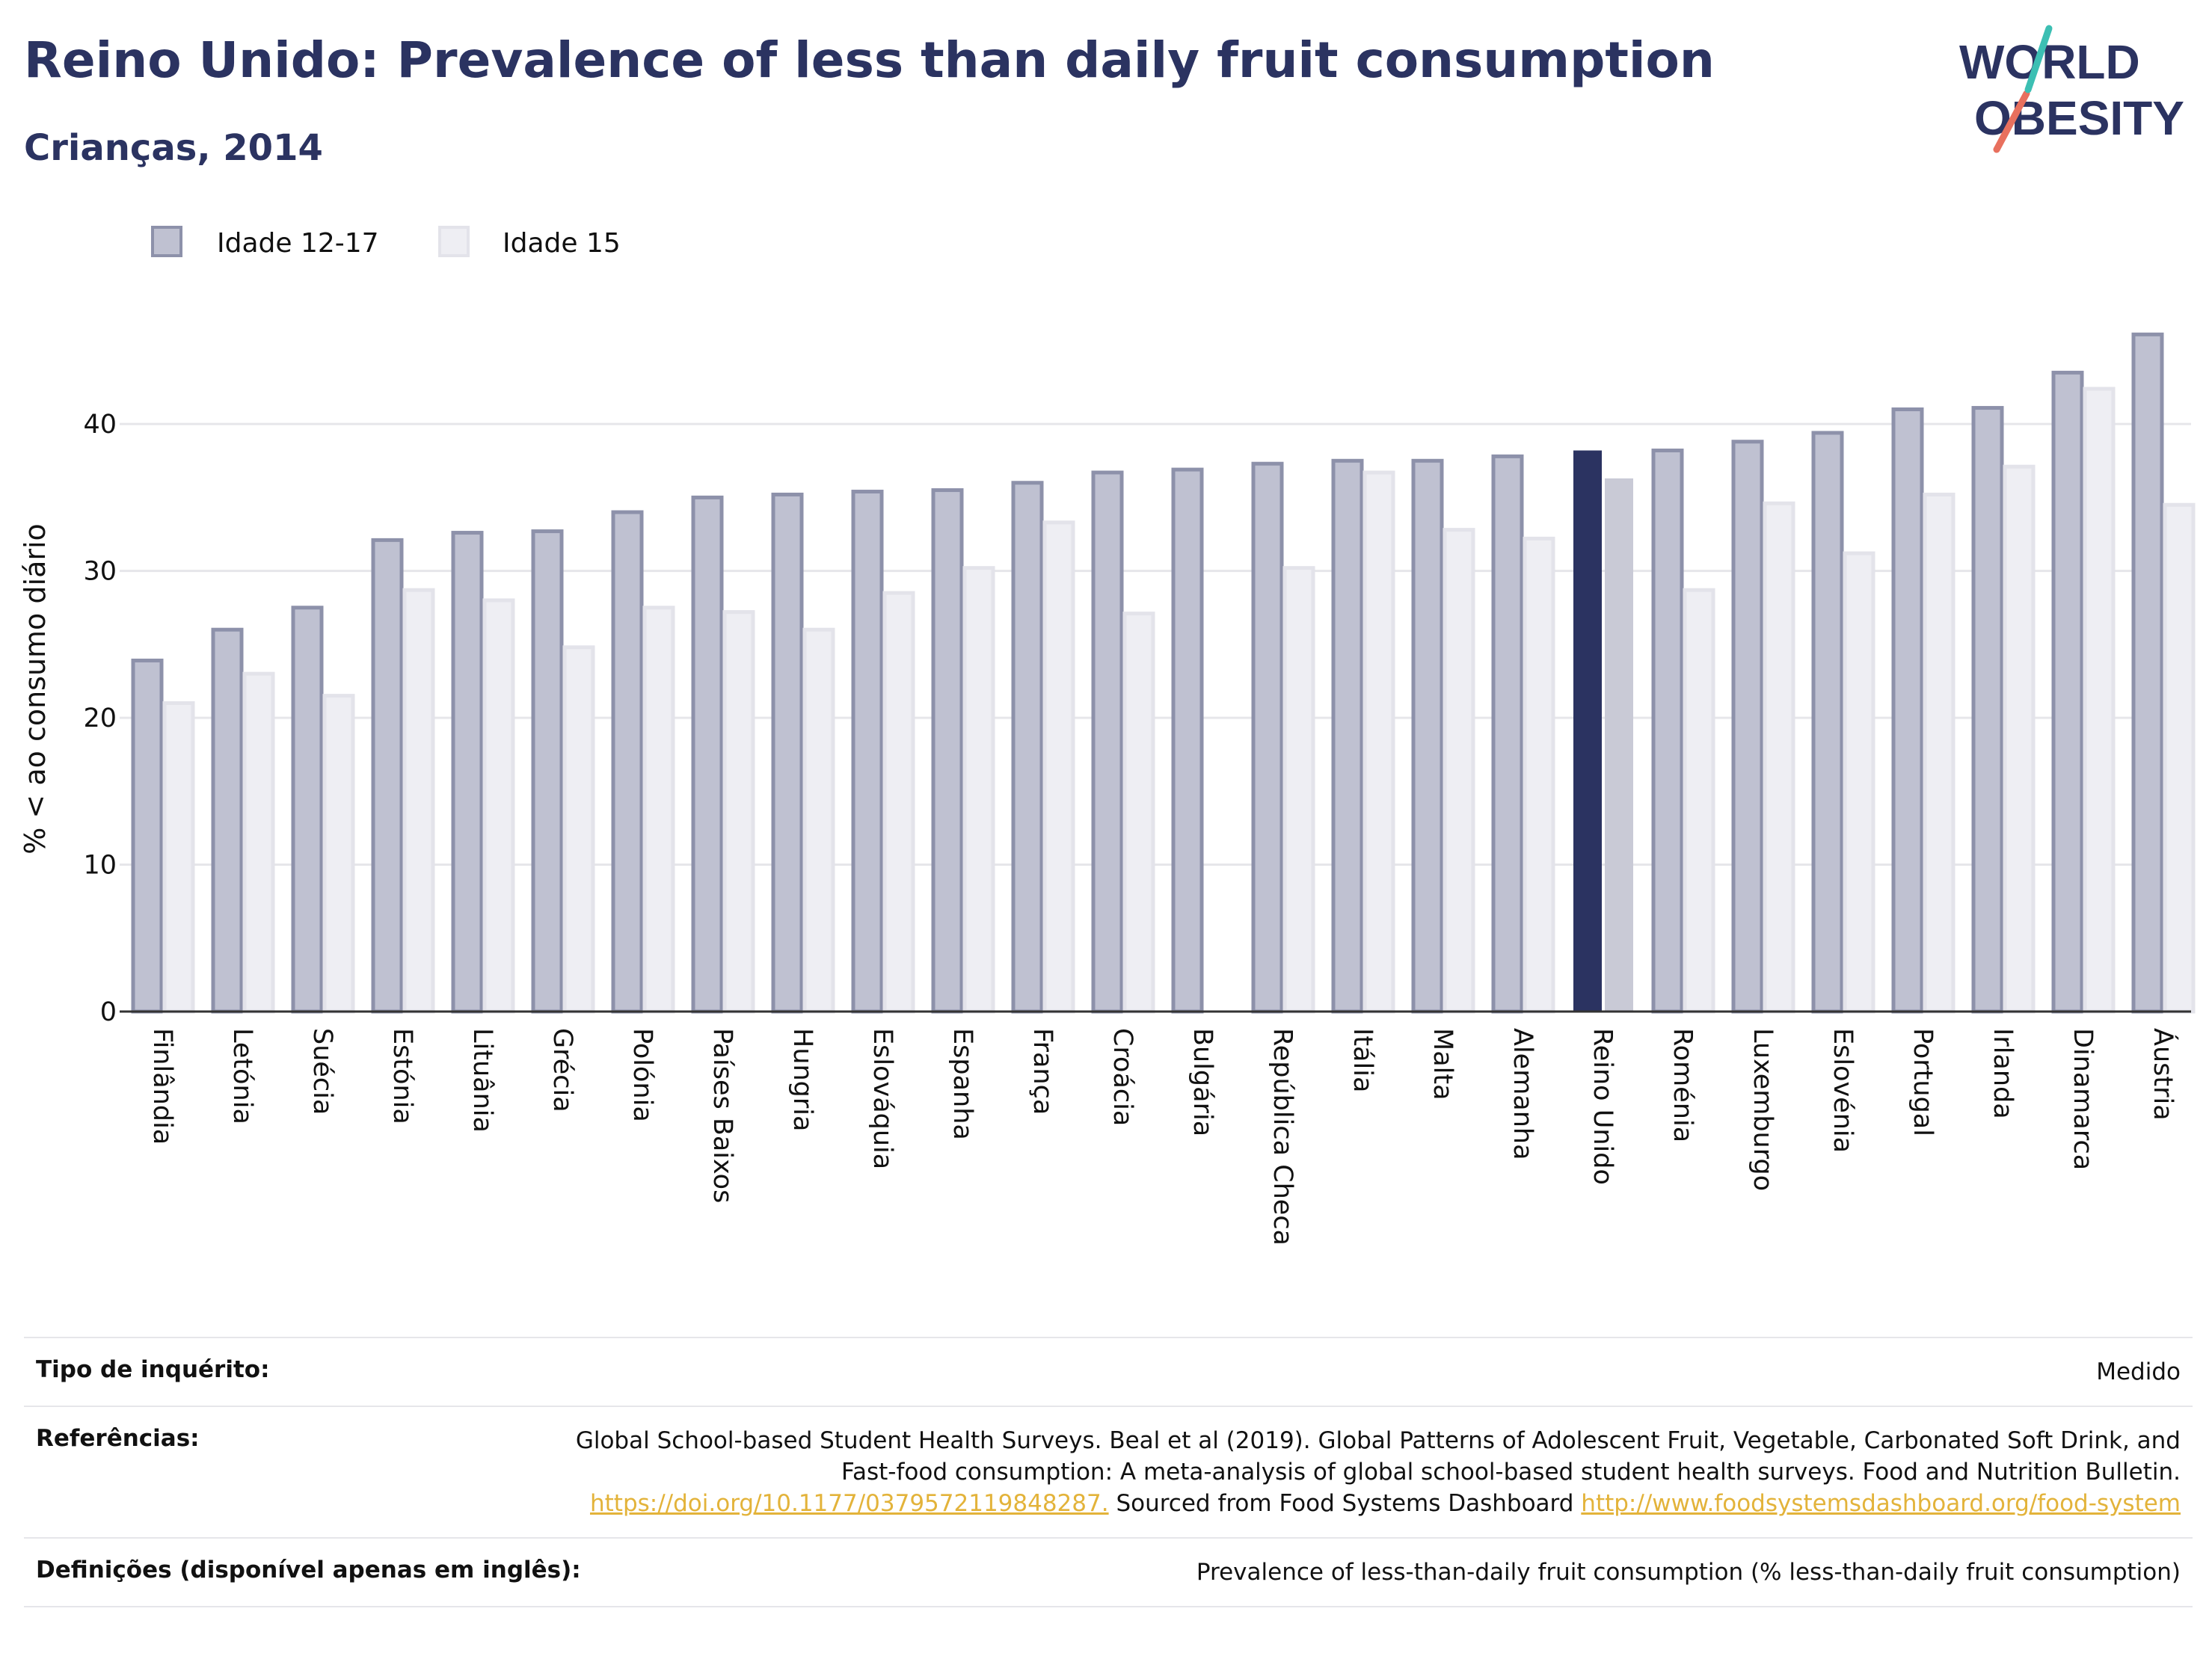  I want to click on chart-subtitle: Crianças, 2014, so click(173, 148).